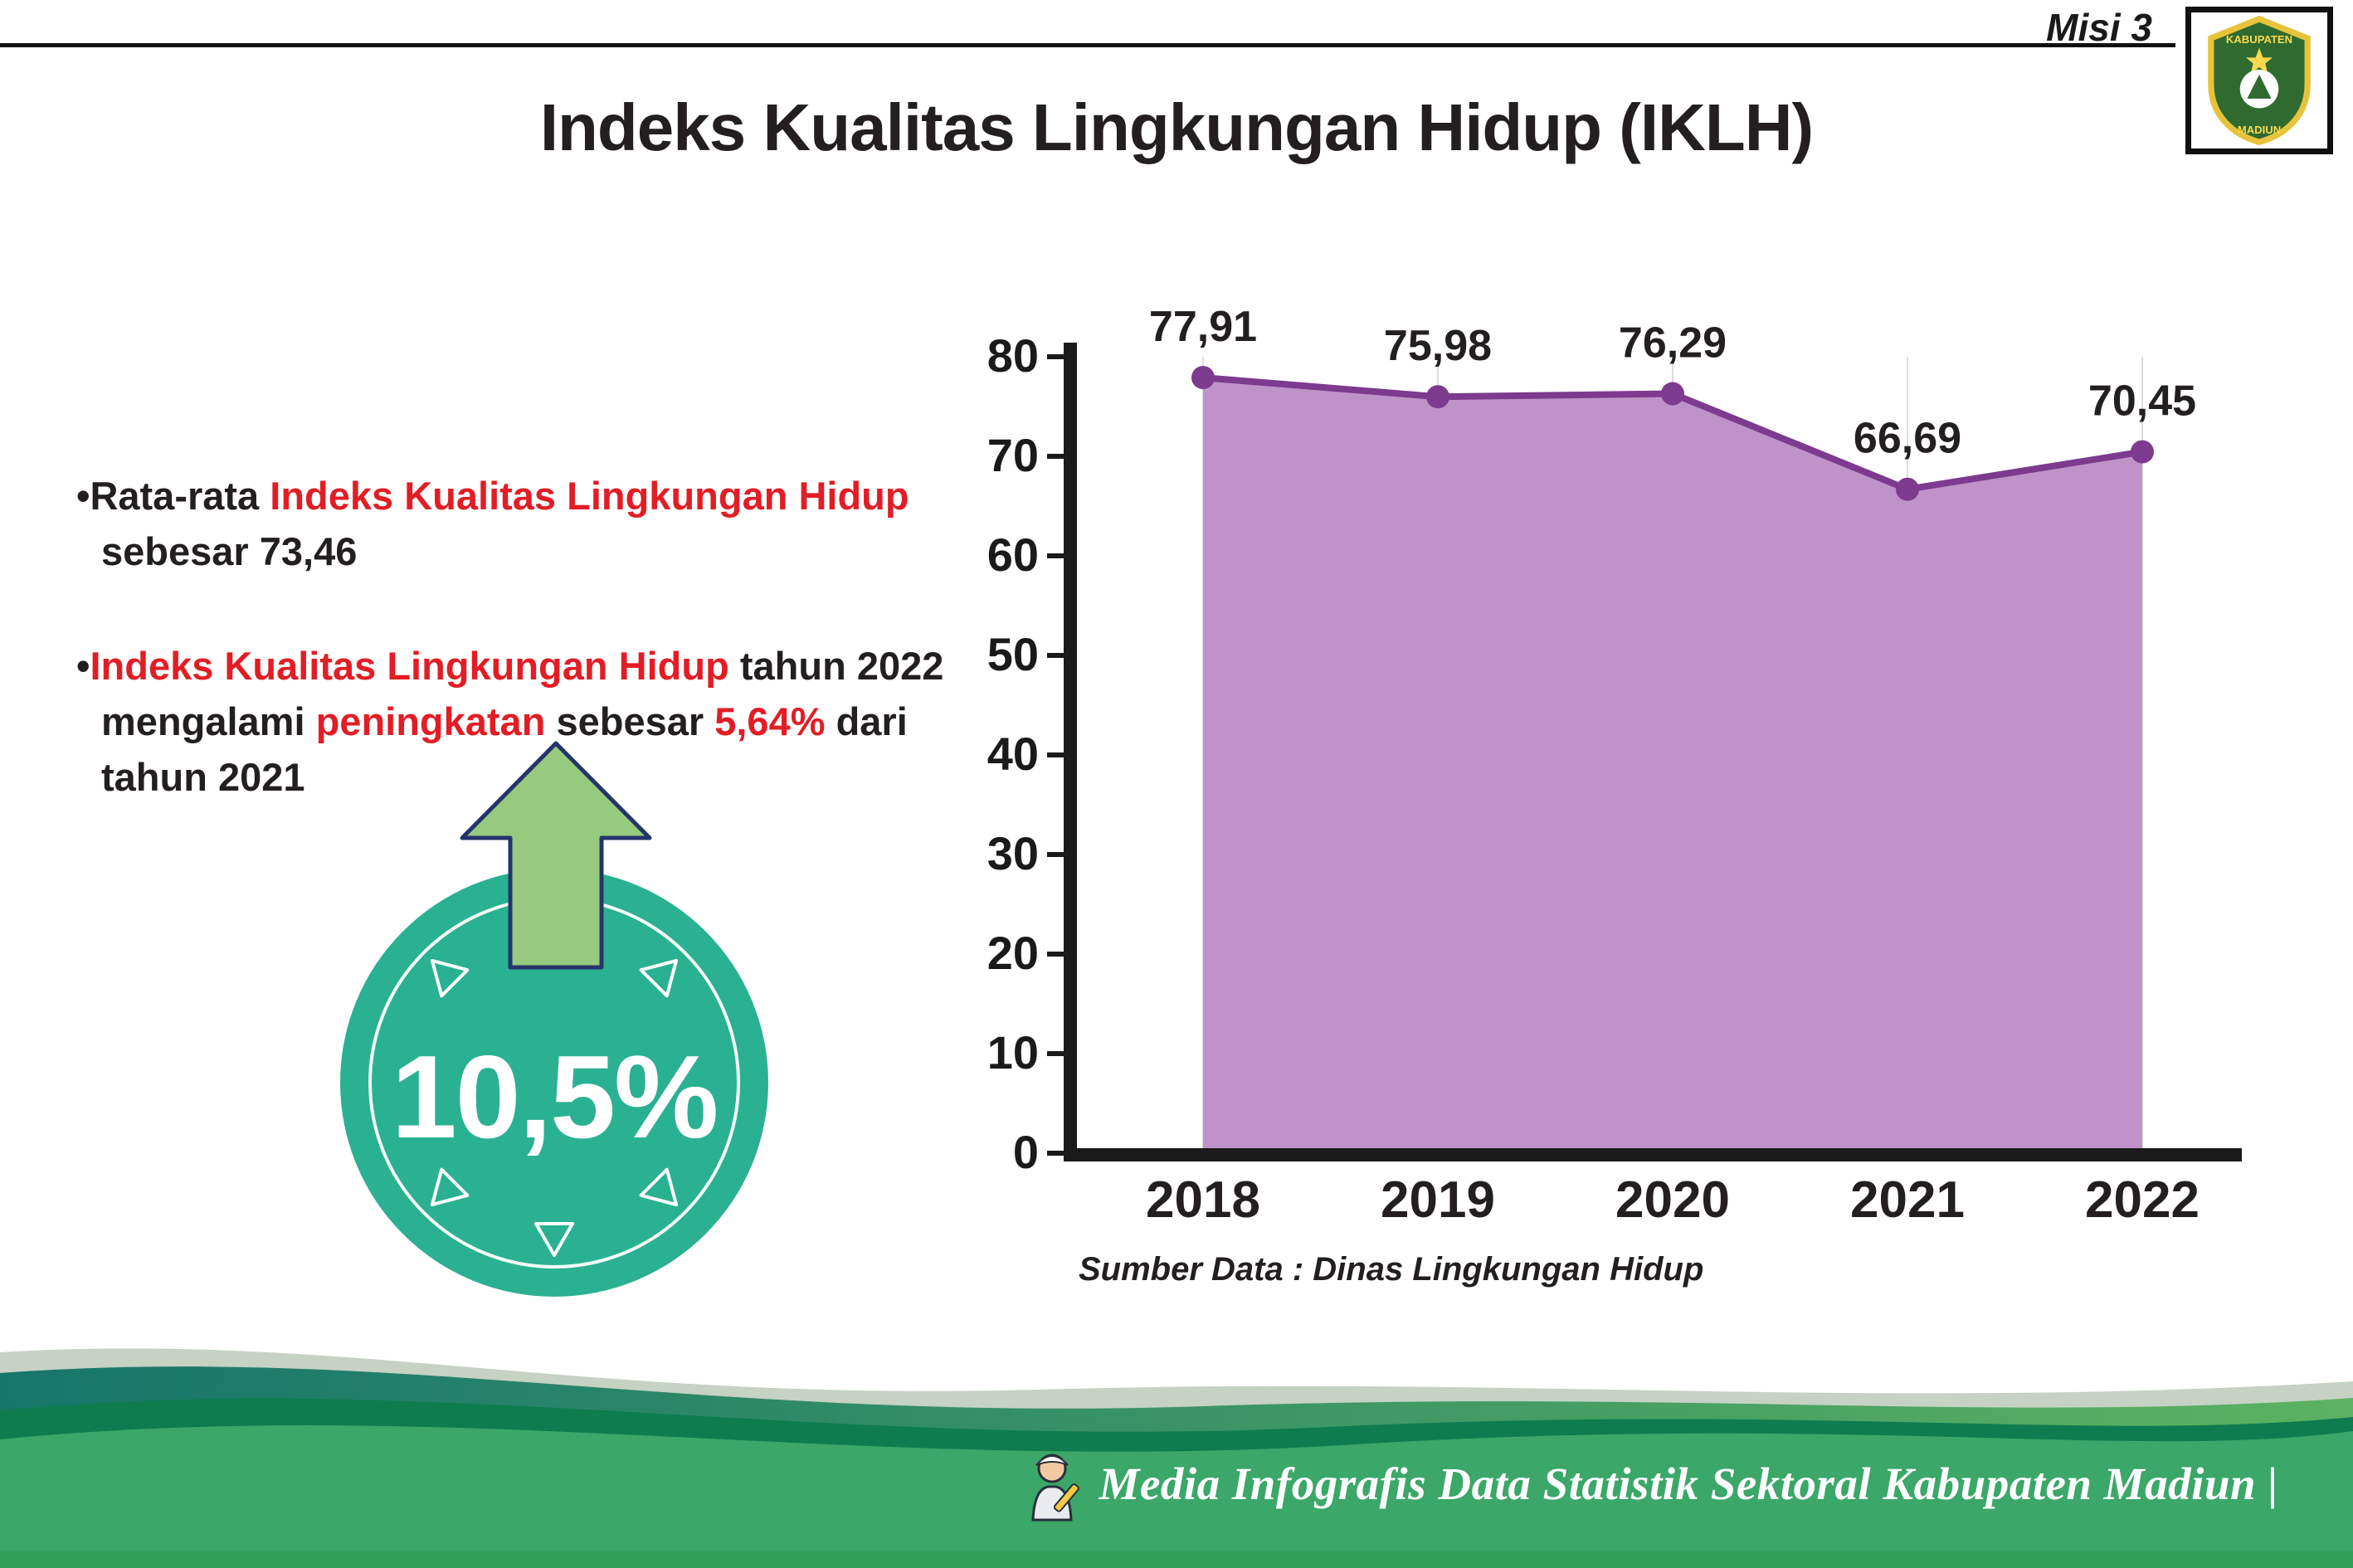  Describe the element at coordinates (2259, 39) in the screenshot. I see `logo-text-top: KABUPATEN` at that location.